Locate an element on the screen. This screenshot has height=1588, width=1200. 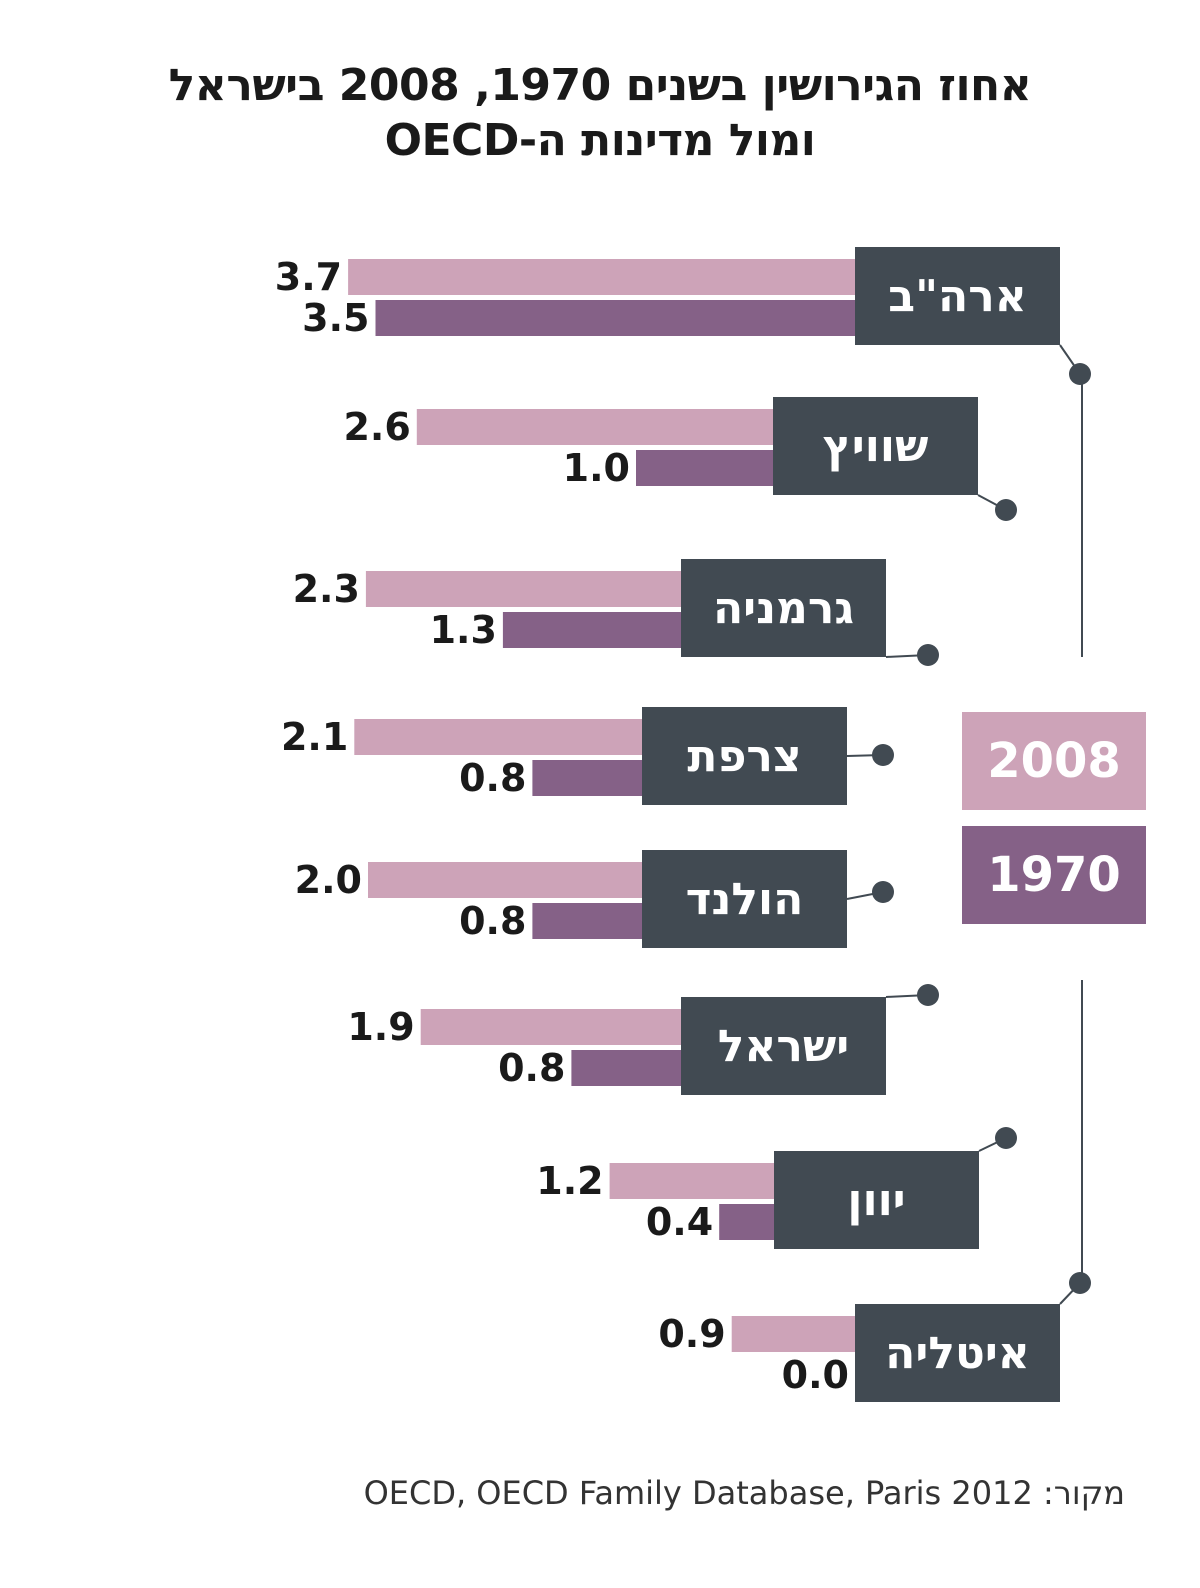
legend-label-2008: 2008 is located at coordinates (1054, 761).